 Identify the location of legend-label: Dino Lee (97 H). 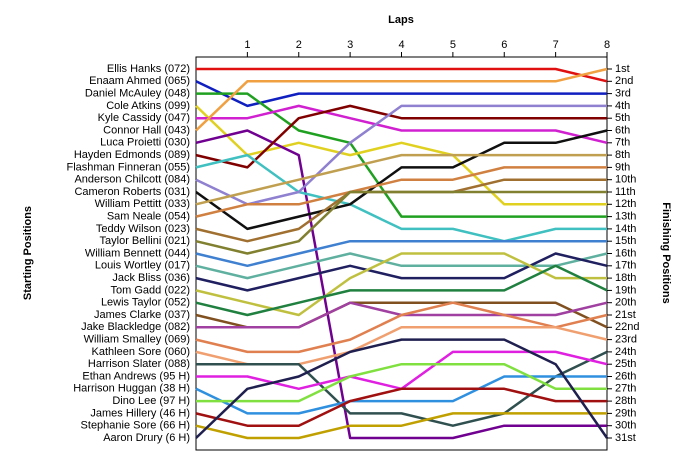
(151, 401).